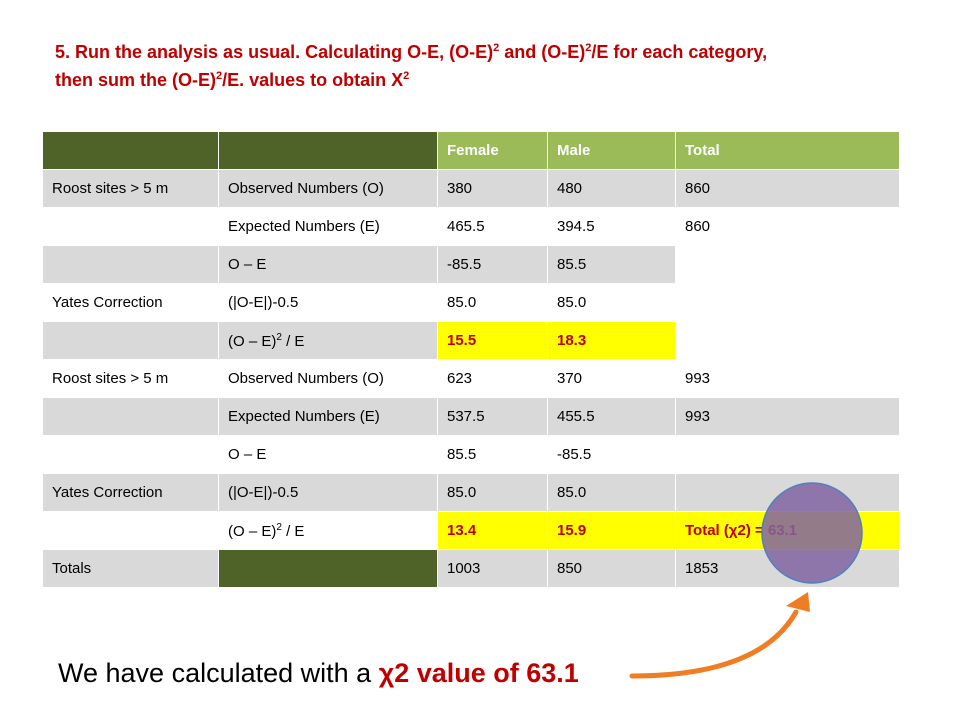  I want to click on male-value: 370, so click(611, 378).